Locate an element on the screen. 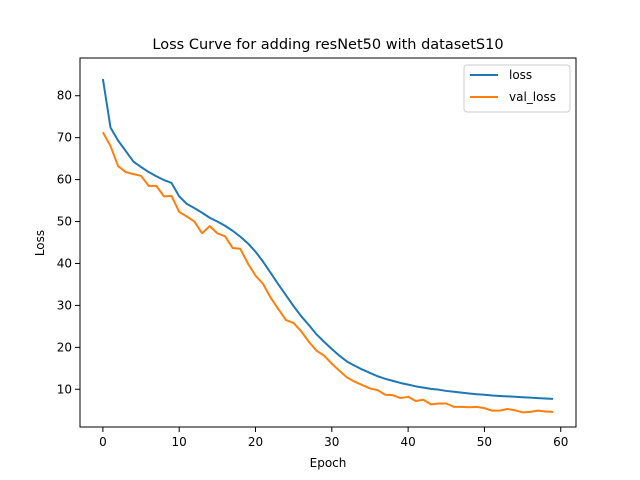  y-tick-label: 50 is located at coordinates (64, 222).